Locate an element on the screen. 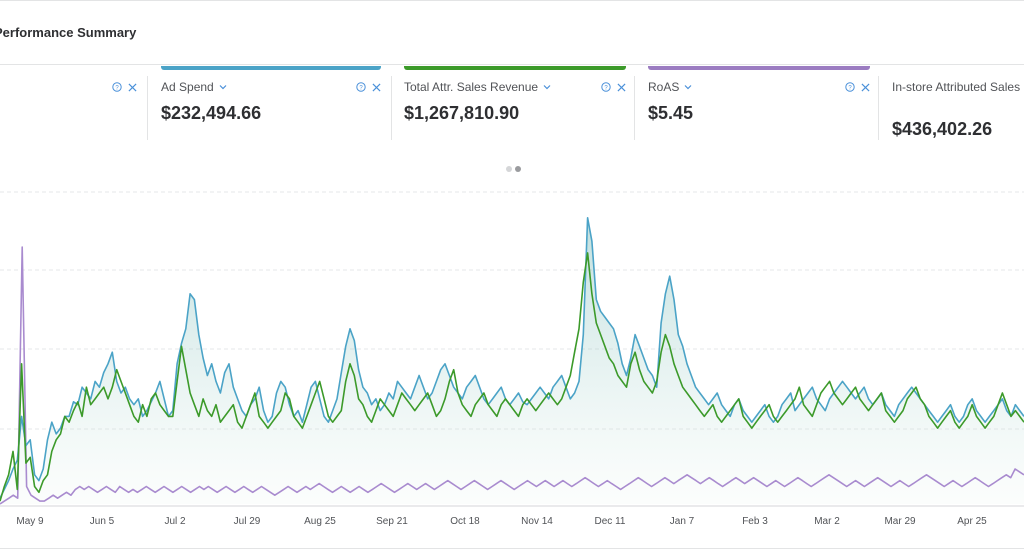  card-roas: RoAS $5.45 ? is located at coordinates (759, 106).